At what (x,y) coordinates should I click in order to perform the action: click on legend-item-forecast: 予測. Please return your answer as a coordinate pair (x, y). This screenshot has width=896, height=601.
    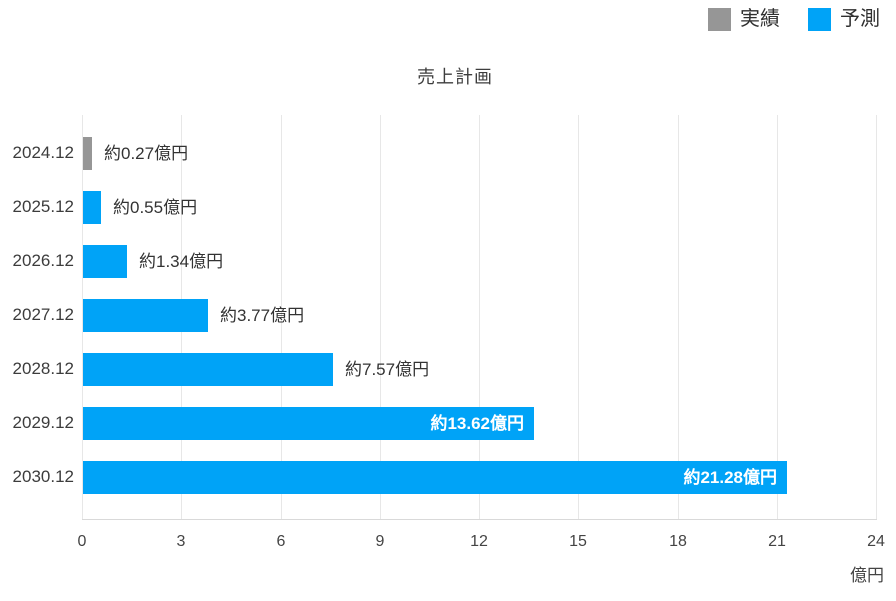
    Looking at the image, I should click on (844, 19).